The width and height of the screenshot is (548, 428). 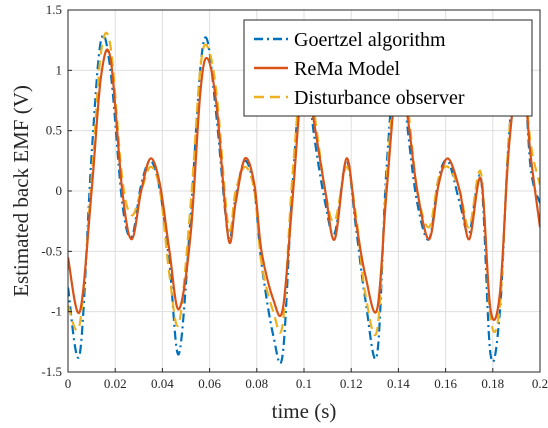 I want to click on x-tick-label: 0.02, so click(x=115, y=383).